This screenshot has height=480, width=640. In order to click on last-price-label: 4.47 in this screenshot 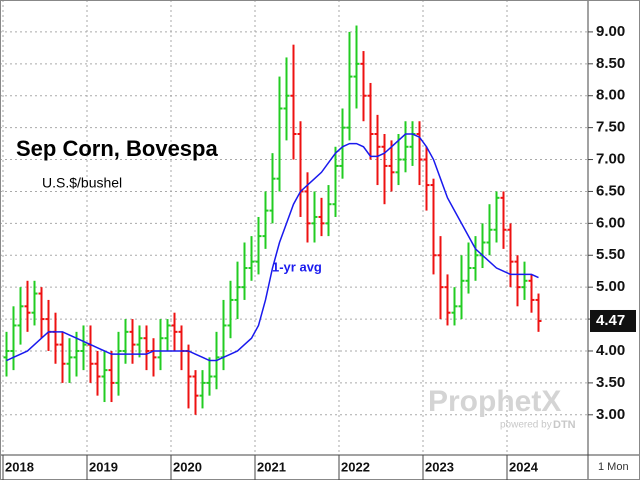, I will do `click(610, 320)`.